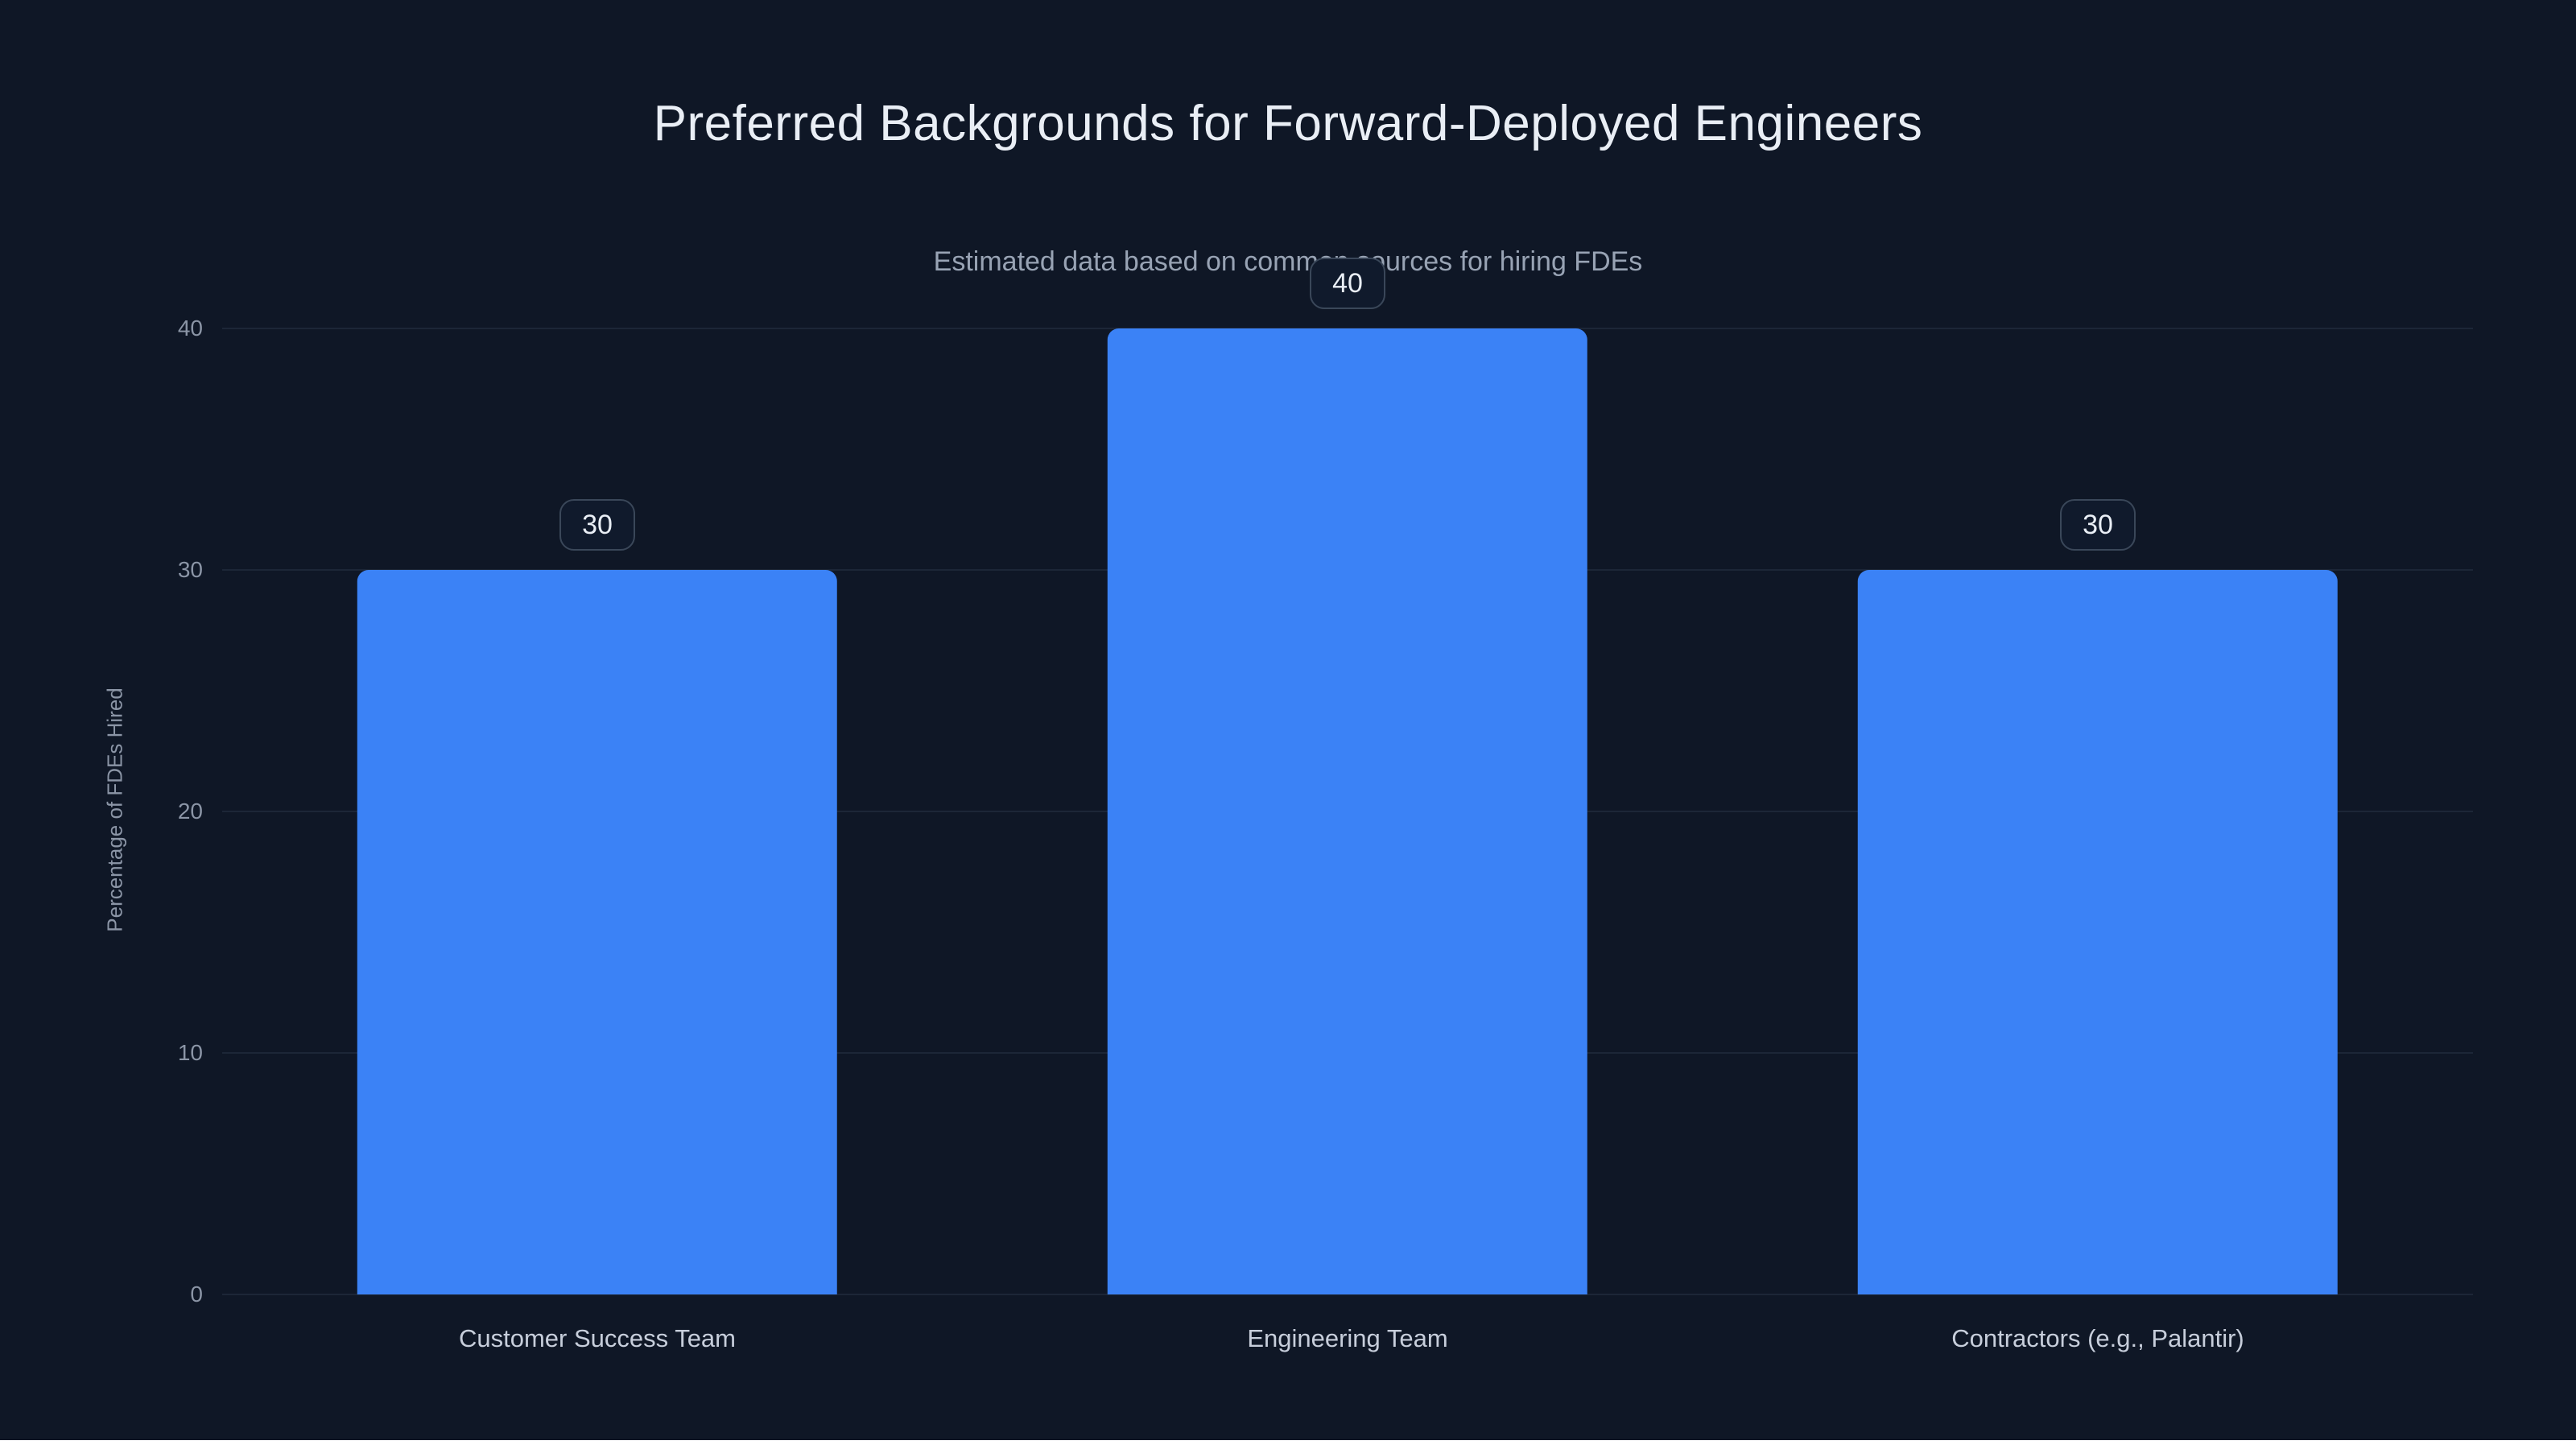  I want to click on y-tick-label: 20, so click(190, 811).